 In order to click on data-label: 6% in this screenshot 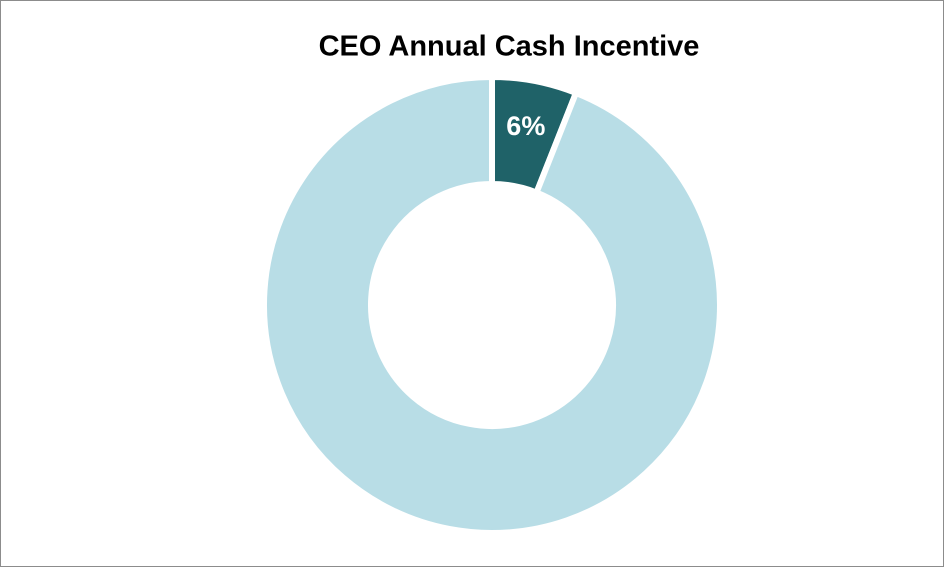, I will do `click(525, 126)`.